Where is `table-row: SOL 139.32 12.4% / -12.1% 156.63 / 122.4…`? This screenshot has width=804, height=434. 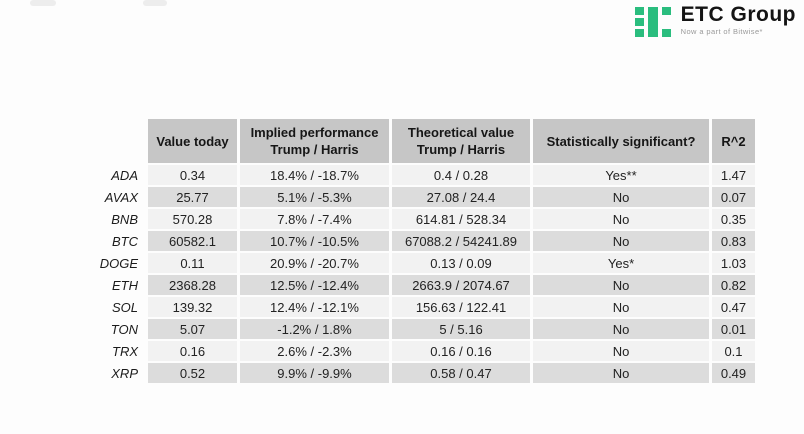 table-row: SOL 139.32 12.4% / -12.1% 156.63 / 122.4… is located at coordinates (425, 308).